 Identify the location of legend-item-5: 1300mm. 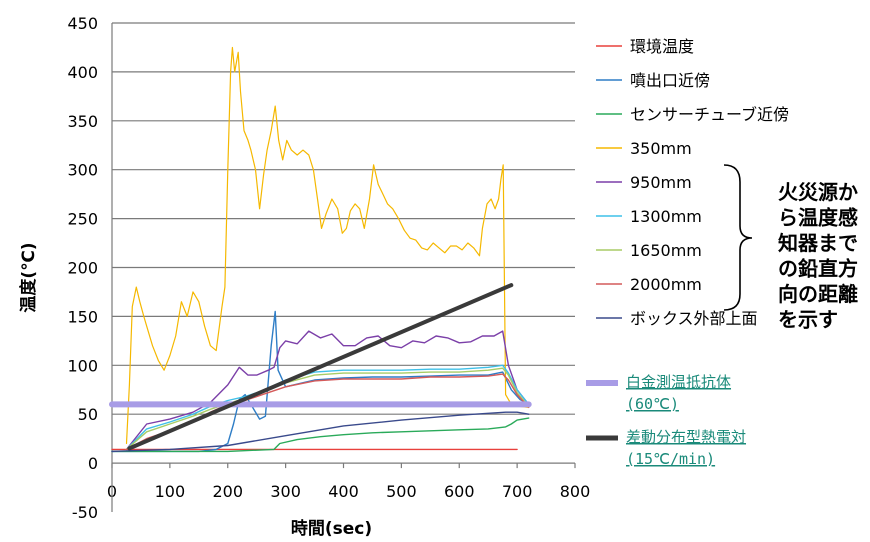
(649, 216).